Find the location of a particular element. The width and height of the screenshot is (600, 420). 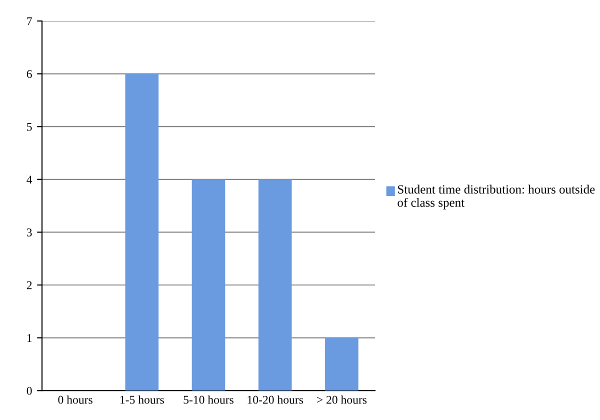

y-tick-label: 6 is located at coordinates (29, 74).